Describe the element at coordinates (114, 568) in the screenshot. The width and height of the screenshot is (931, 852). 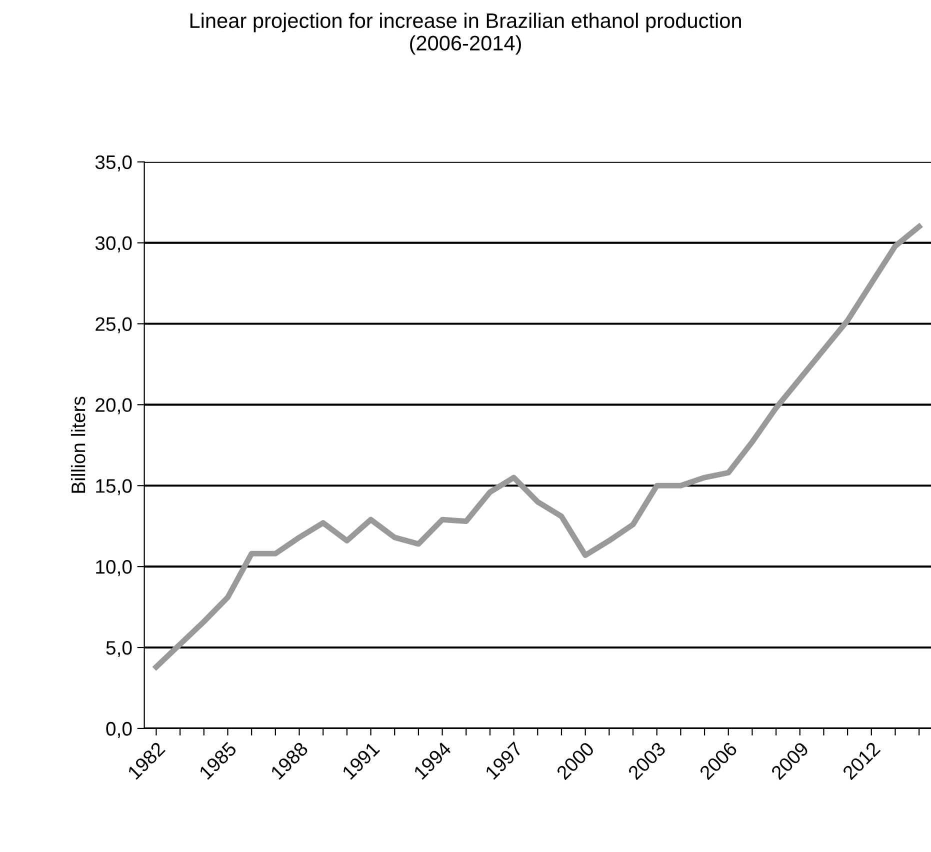
I see `y-tick-label: 10,0` at that location.